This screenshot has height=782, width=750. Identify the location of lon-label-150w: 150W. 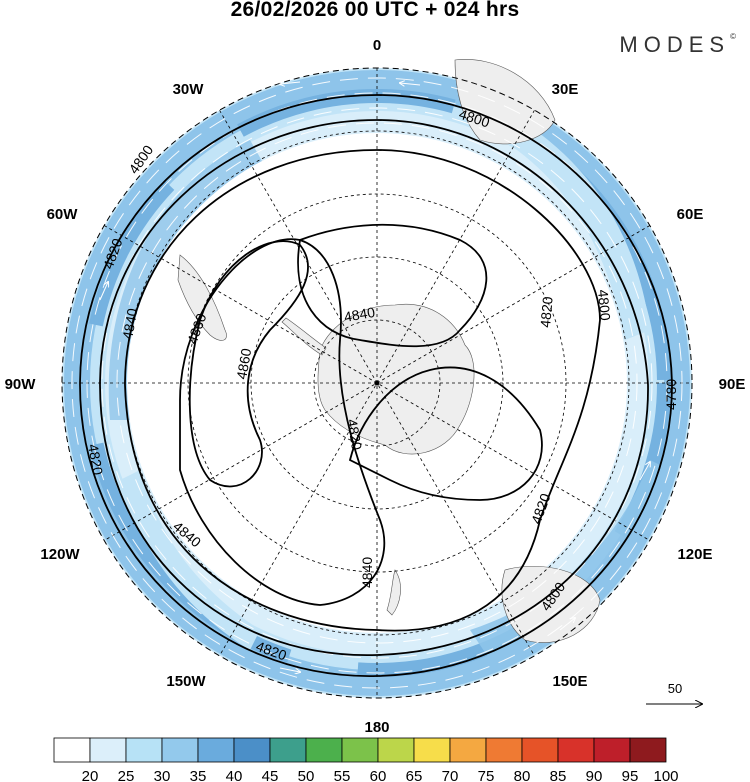
(186, 681).